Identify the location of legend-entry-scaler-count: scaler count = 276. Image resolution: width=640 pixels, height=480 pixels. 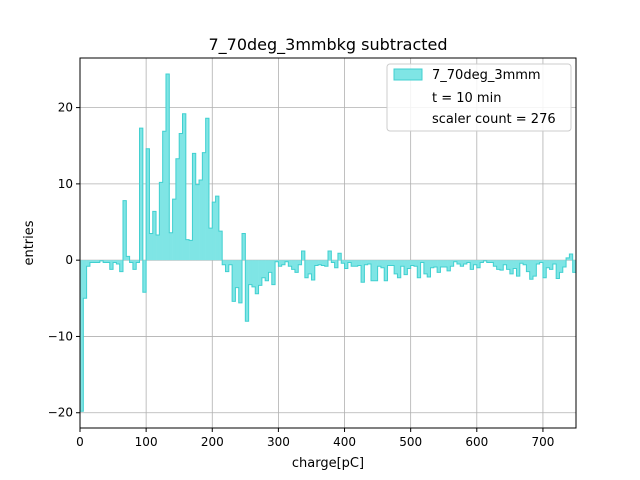
(494, 119).